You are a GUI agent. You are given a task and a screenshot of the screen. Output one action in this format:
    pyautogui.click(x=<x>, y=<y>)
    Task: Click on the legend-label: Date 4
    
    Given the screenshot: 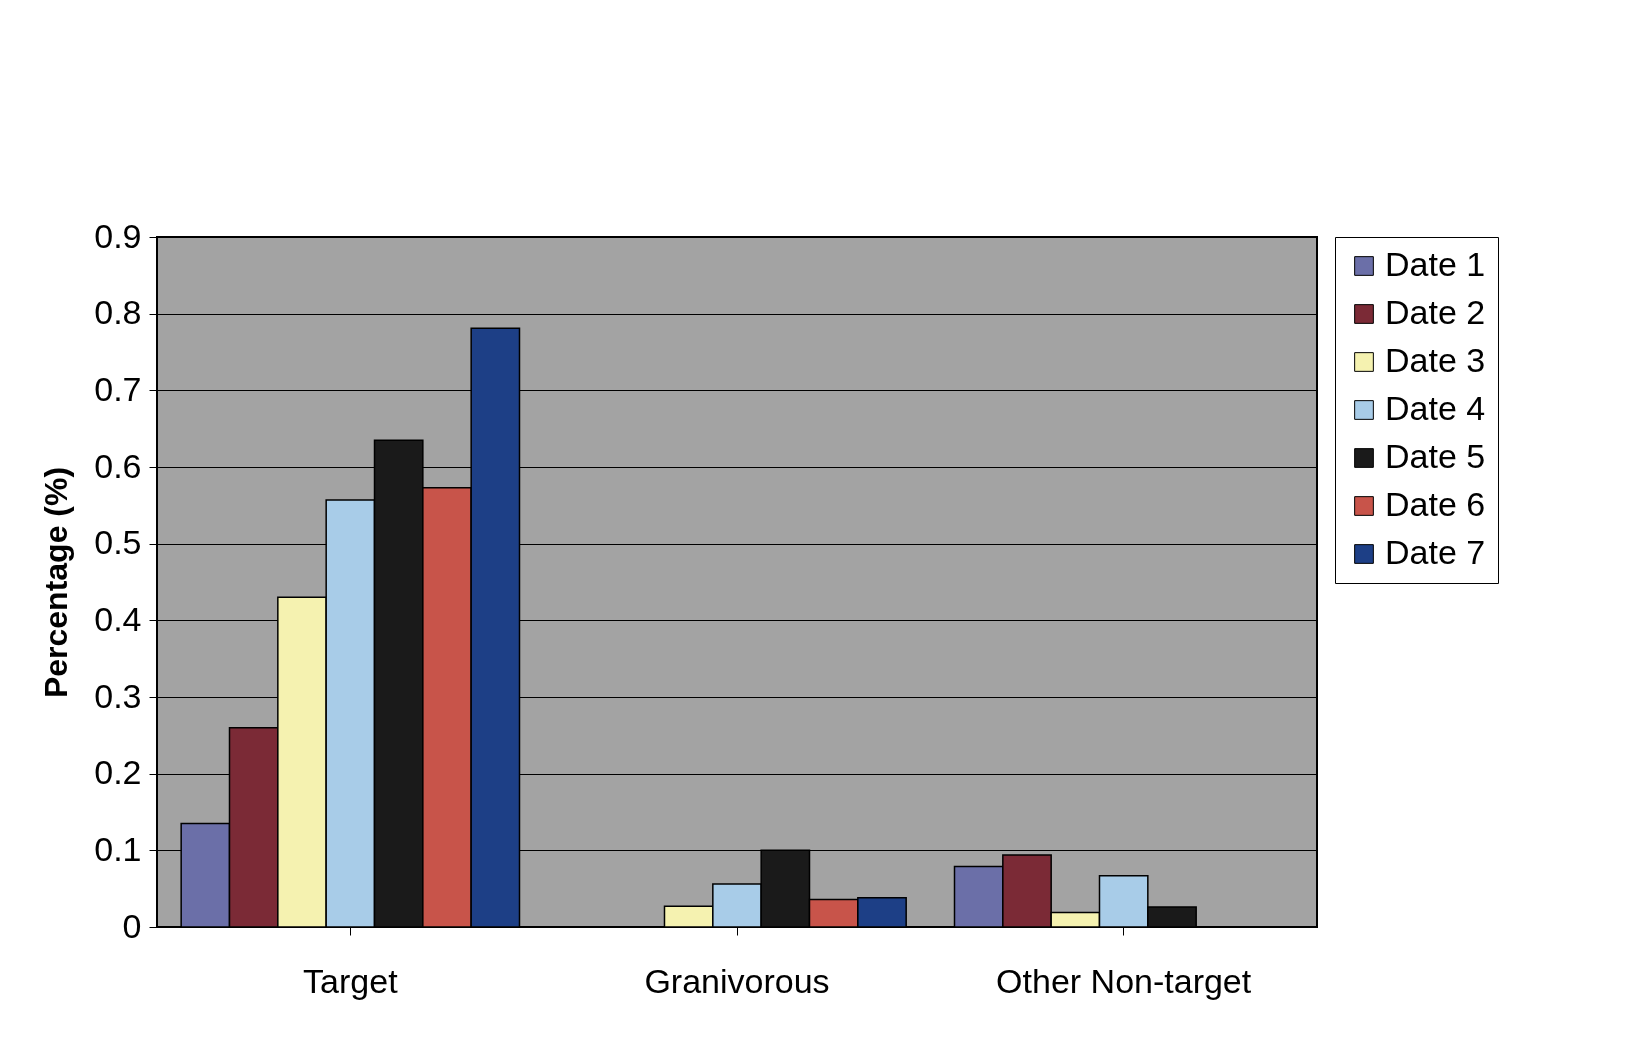 What is the action you would take?
    pyautogui.click(x=1435, y=408)
    